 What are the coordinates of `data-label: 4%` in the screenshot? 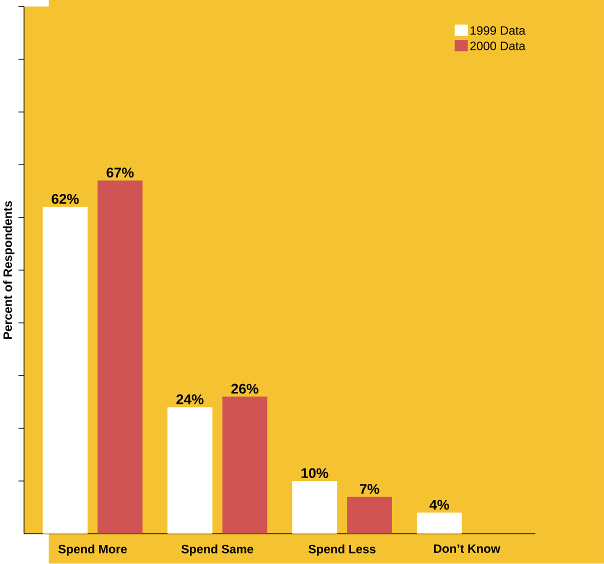 It's located at (439, 505).